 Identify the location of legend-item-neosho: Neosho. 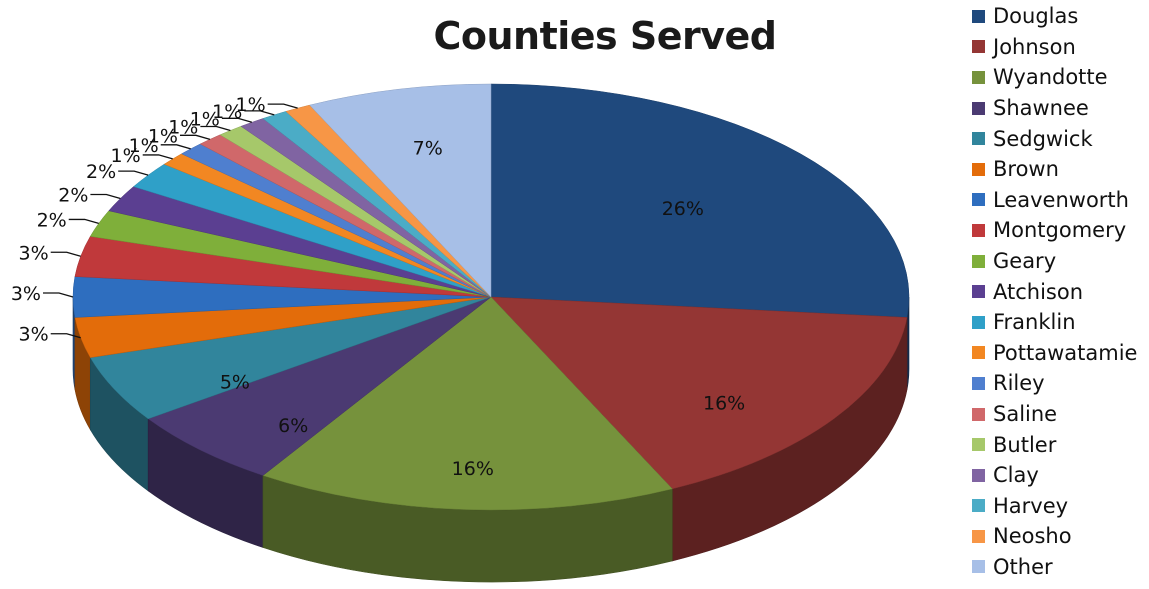
(1060, 536).